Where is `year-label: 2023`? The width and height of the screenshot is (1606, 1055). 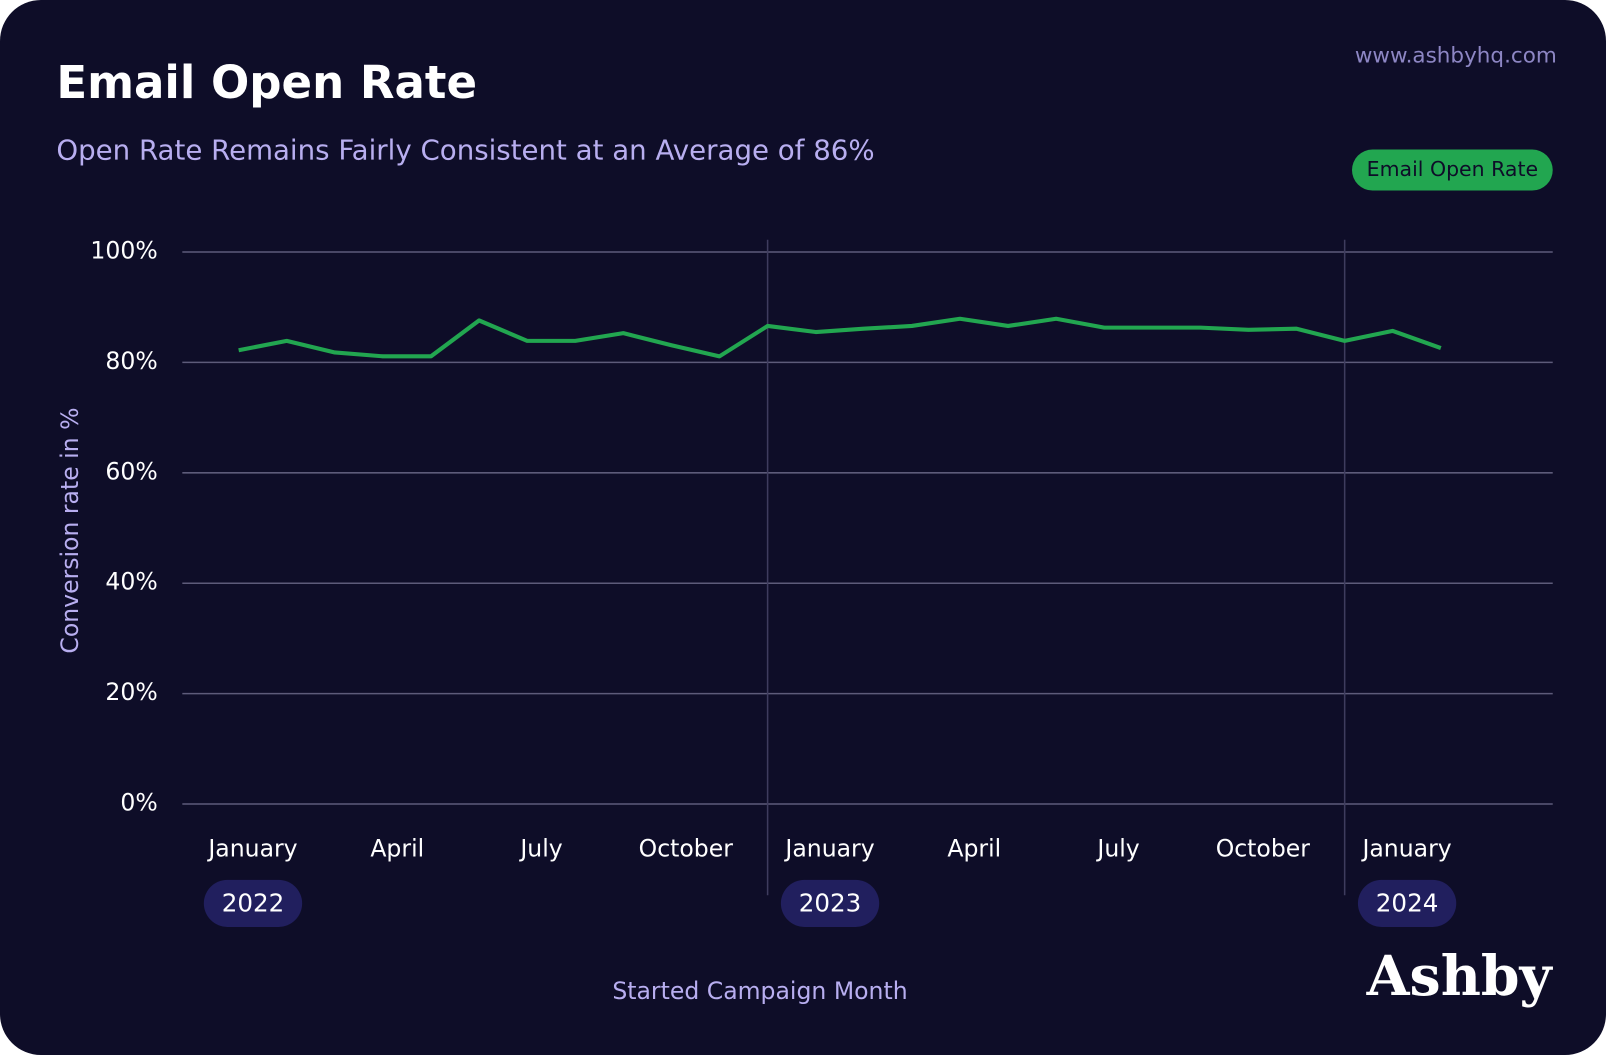
year-label: 2023 is located at coordinates (830, 902).